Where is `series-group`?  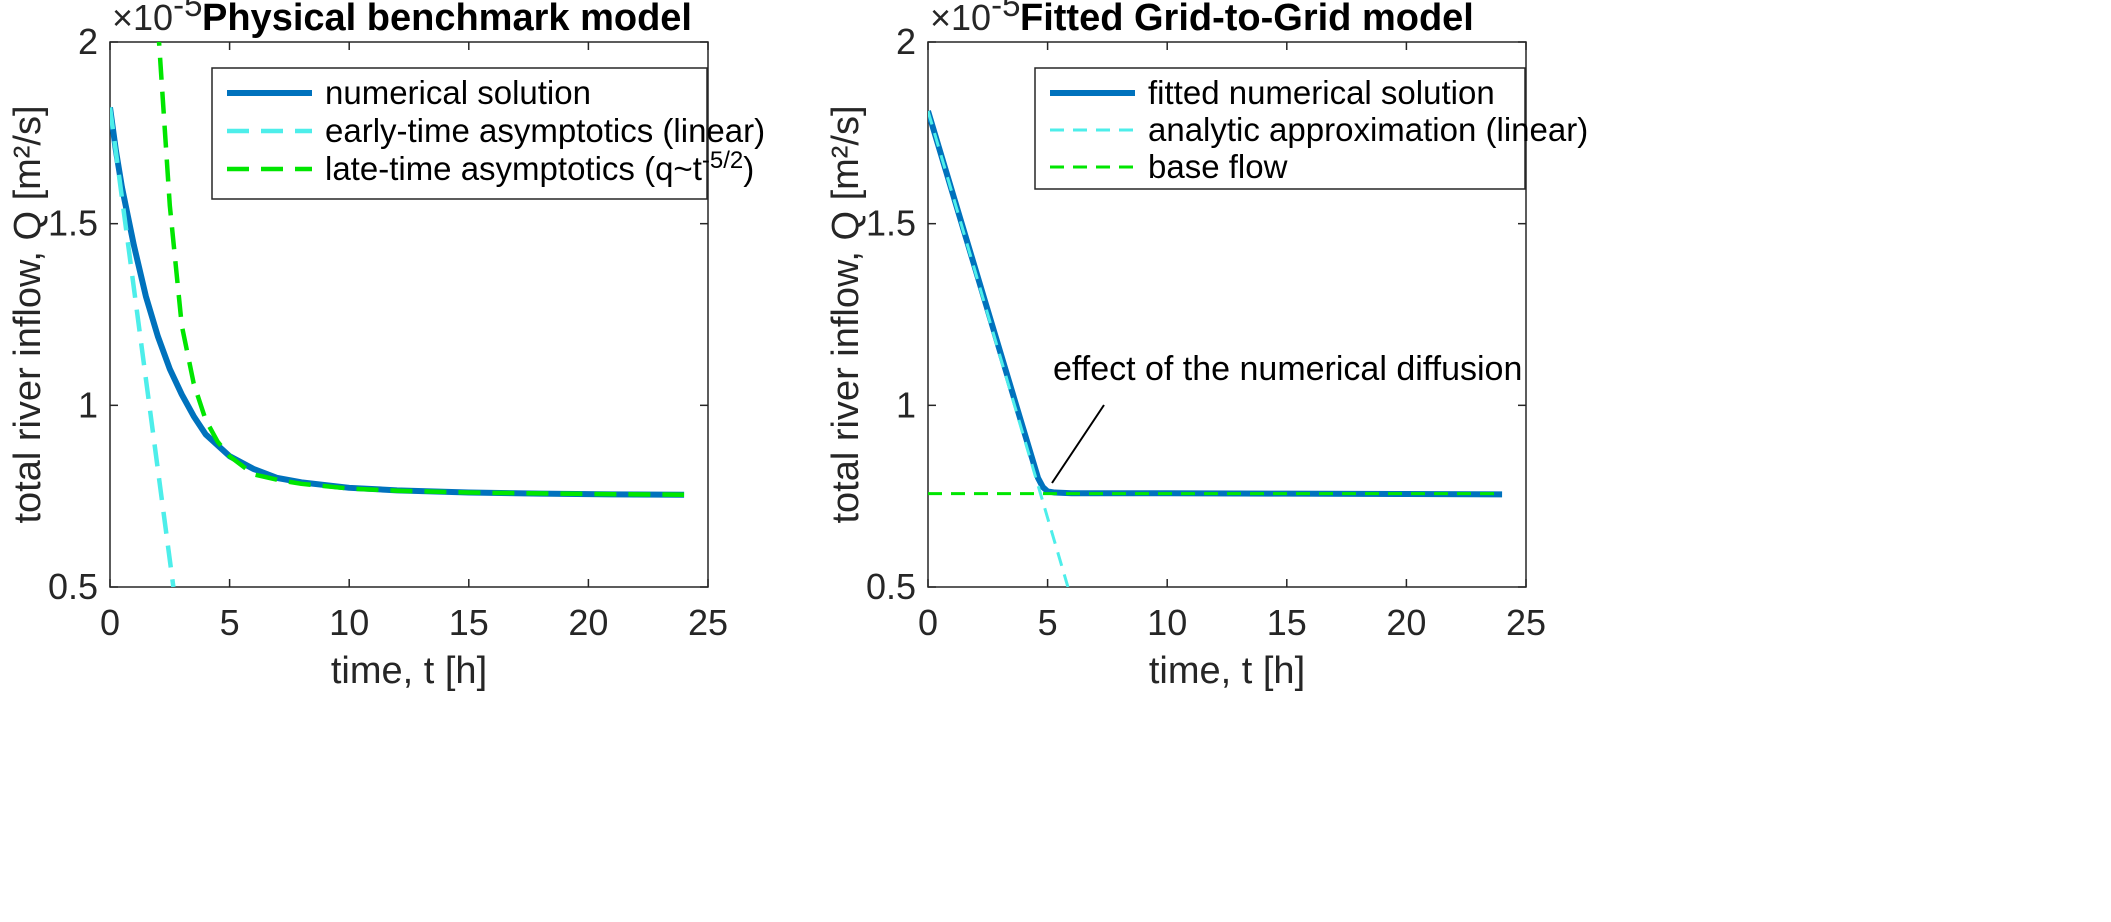 series-group is located at coordinates (1215, 348).